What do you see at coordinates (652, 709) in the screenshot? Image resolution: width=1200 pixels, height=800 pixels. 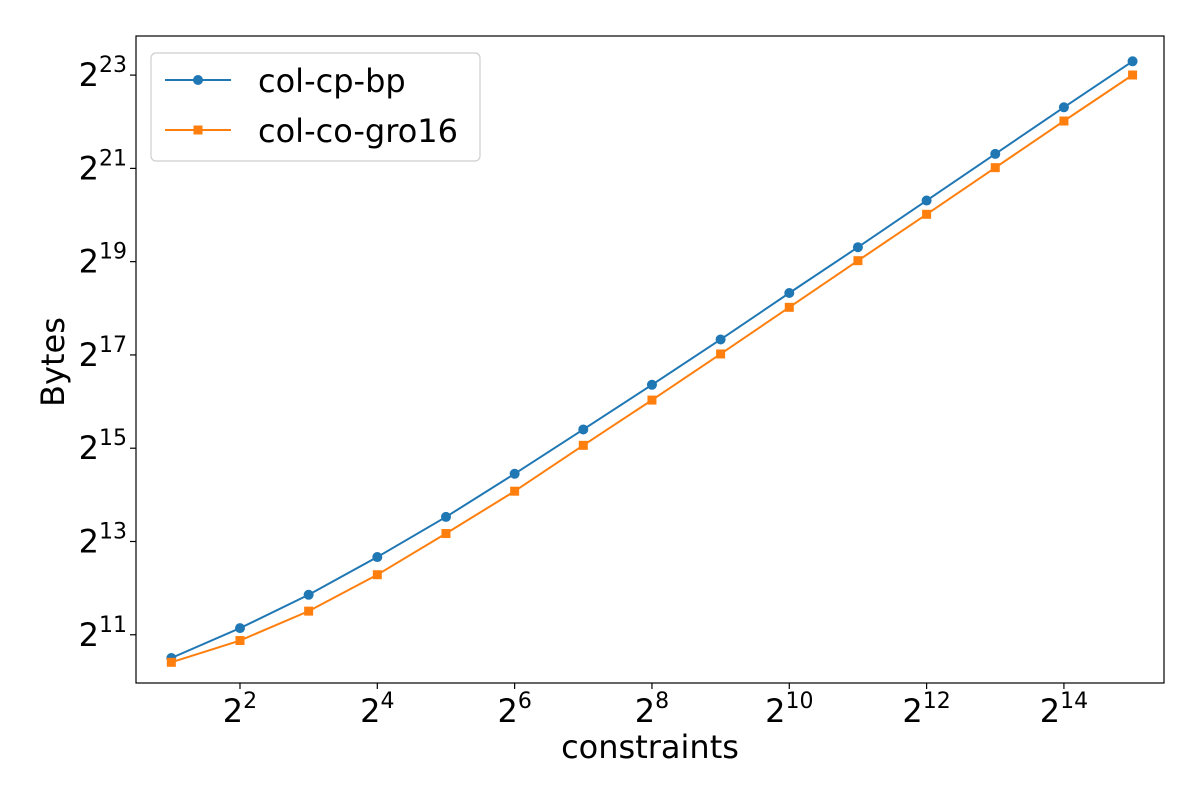 I see `x-tick-label-3: 28` at bounding box center [652, 709].